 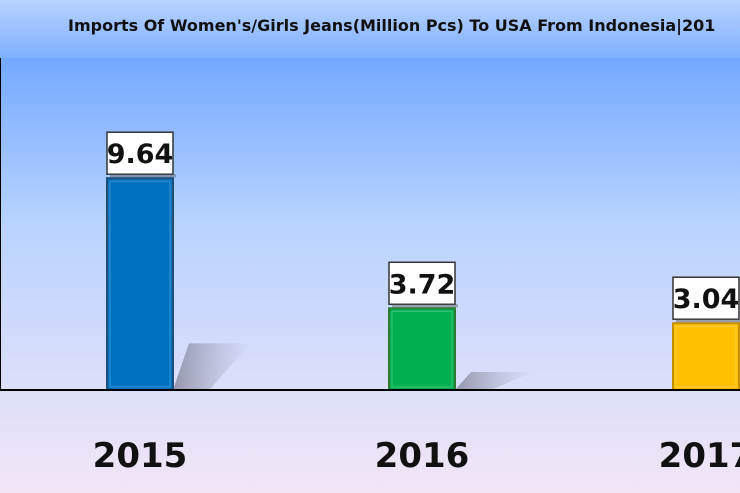 What do you see at coordinates (699, 456) in the screenshot?
I see `x-tick-2017: 2017` at bounding box center [699, 456].